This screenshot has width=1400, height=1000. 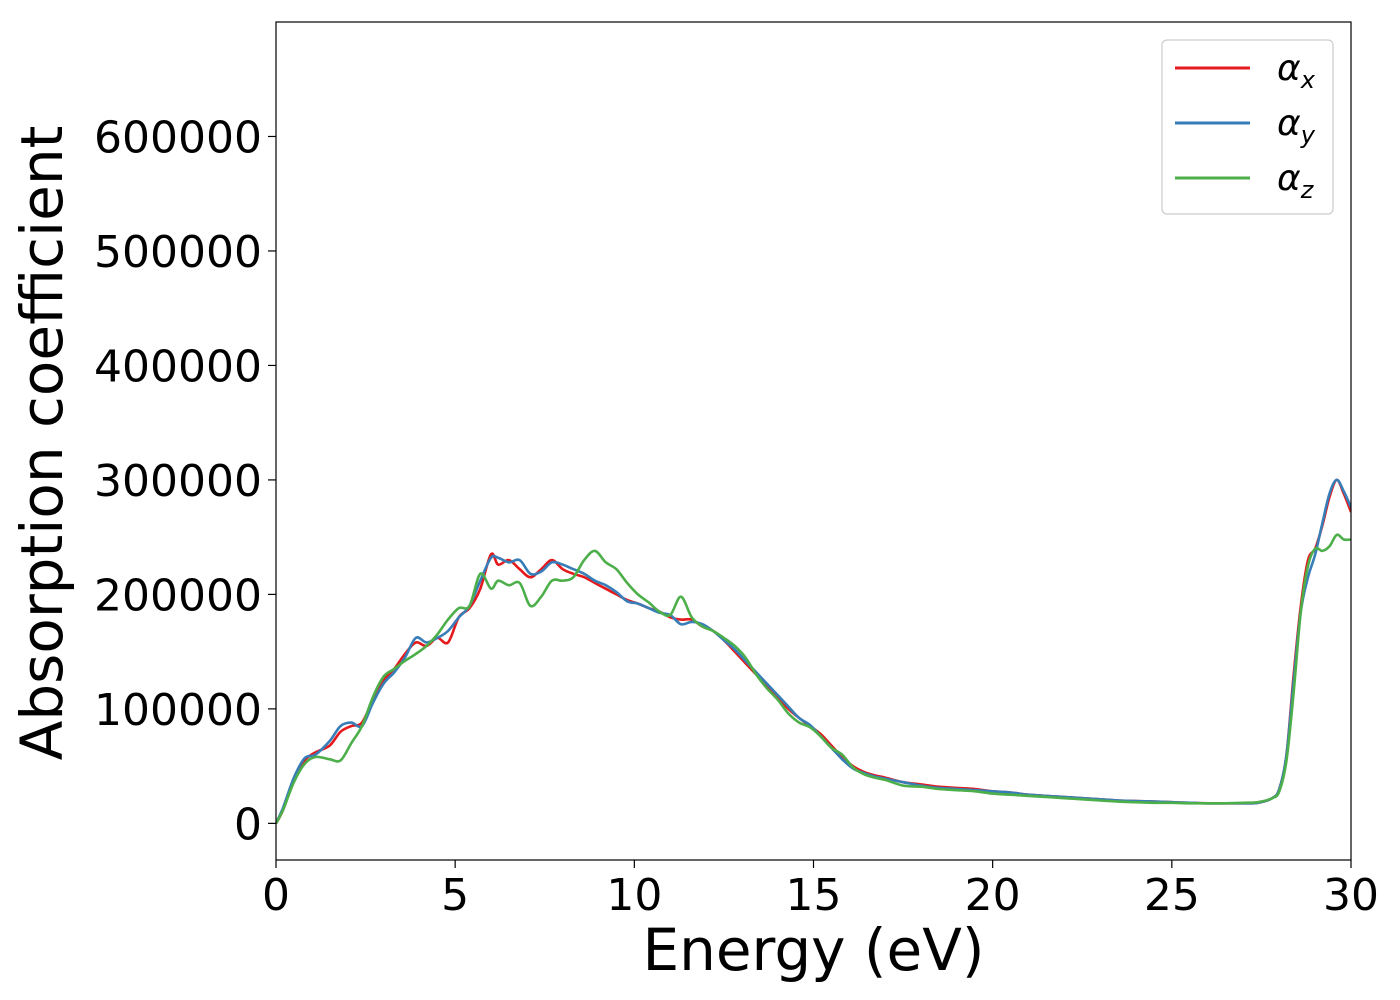 I want to click on x-axis-ticks: 0 5 10 15 20 25 30, so click(x=820, y=890).